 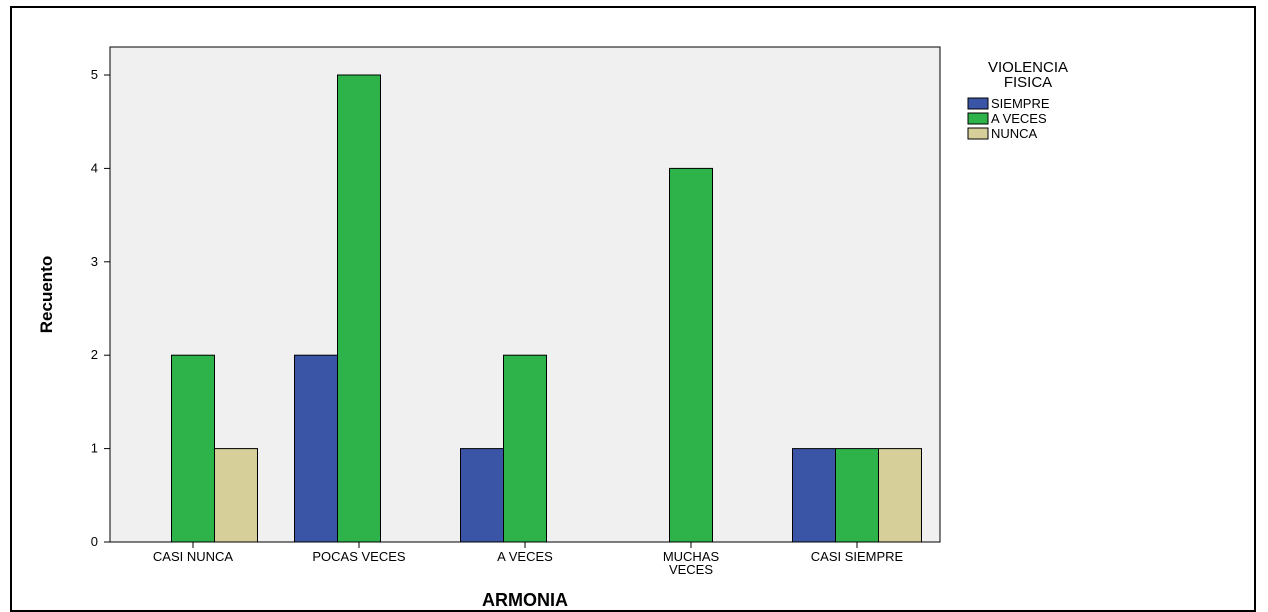 I want to click on y-tick-label: 5, so click(x=94, y=74).